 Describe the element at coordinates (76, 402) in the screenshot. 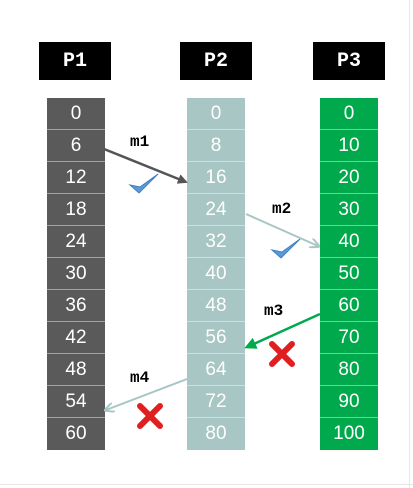

I see `clock-cell: 54` at that location.